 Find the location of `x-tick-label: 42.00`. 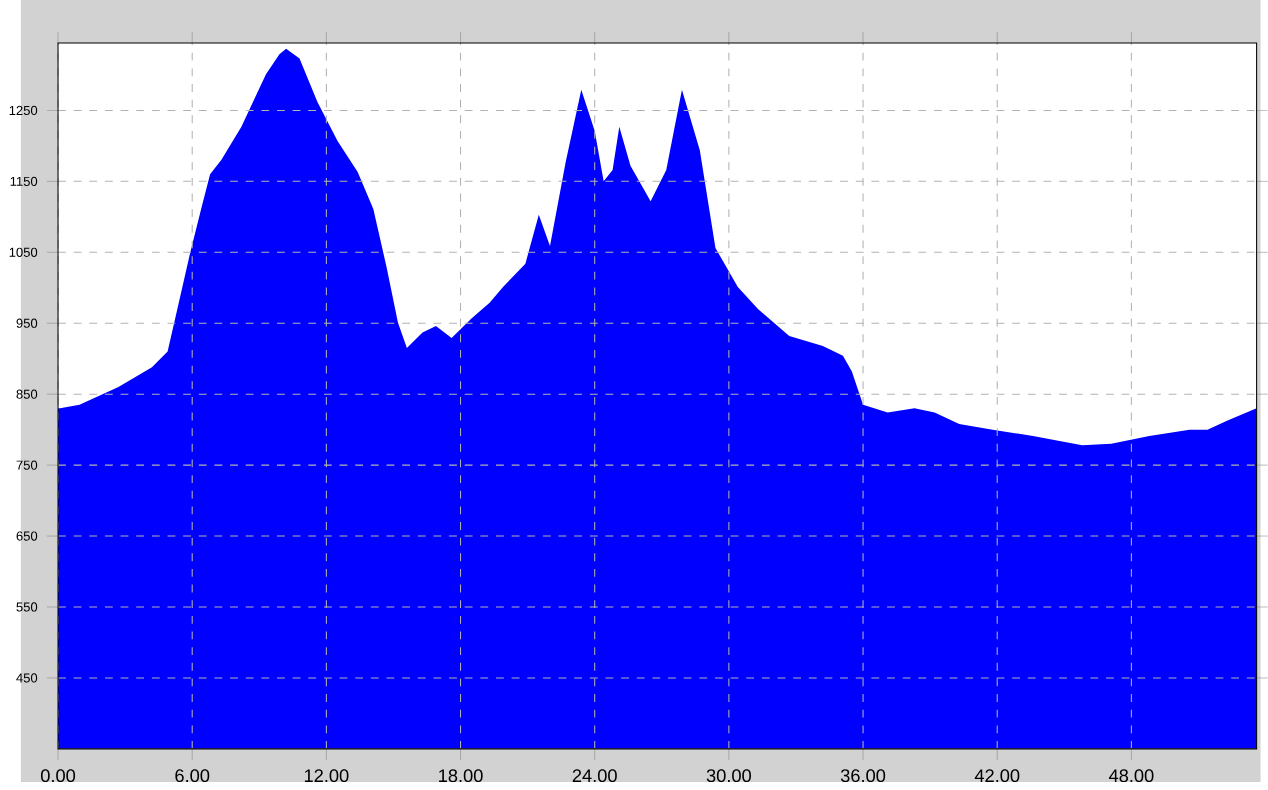

x-tick-label: 42.00 is located at coordinates (997, 775).